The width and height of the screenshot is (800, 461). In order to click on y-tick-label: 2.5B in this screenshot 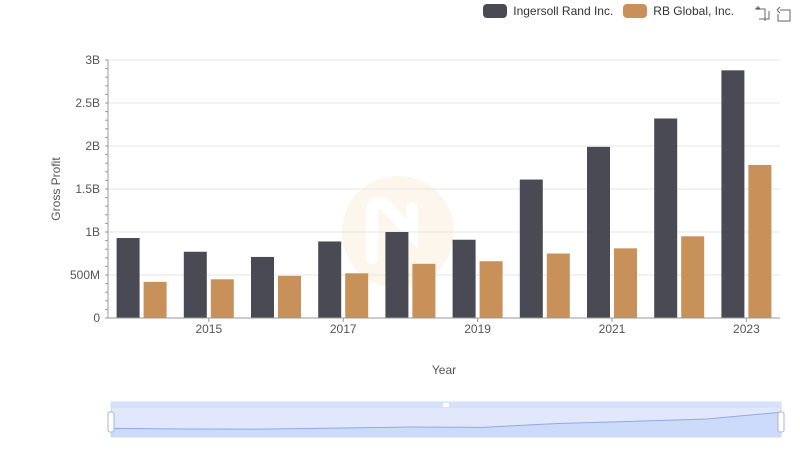, I will do `click(87, 103)`.